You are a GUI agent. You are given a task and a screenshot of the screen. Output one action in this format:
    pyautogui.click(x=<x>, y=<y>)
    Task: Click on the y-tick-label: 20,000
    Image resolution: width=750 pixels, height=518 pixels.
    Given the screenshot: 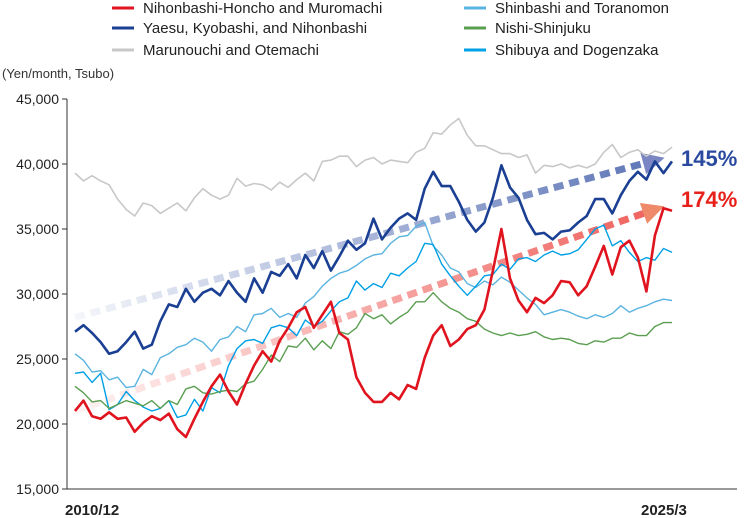 What is the action you would take?
    pyautogui.click(x=37, y=424)
    